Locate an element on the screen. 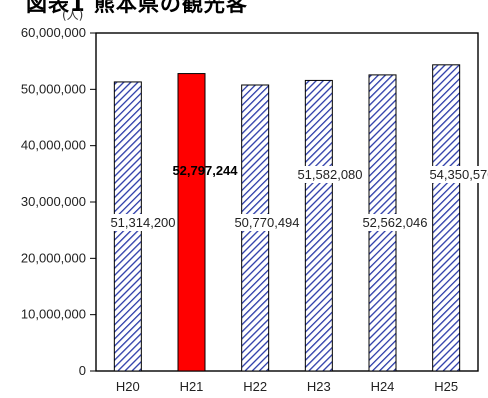  y-tick-label: 60,000,000 is located at coordinates (53, 32).